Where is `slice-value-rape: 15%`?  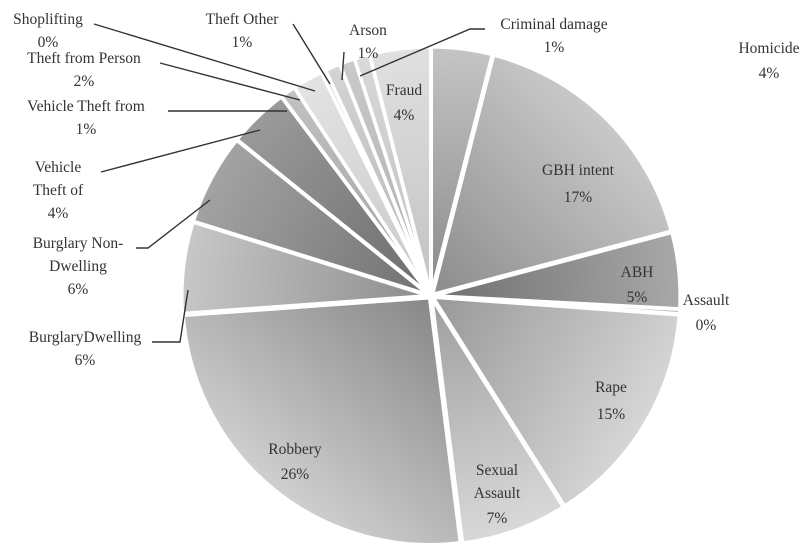
slice-value-rape: 15% is located at coordinates (611, 414).